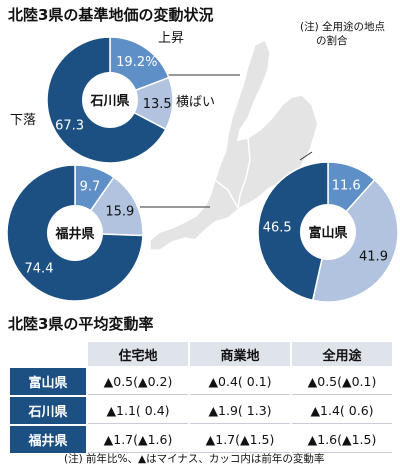 The image size is (400, 470). I want to click on pie-value-label: 67.3, so click(69, 125).